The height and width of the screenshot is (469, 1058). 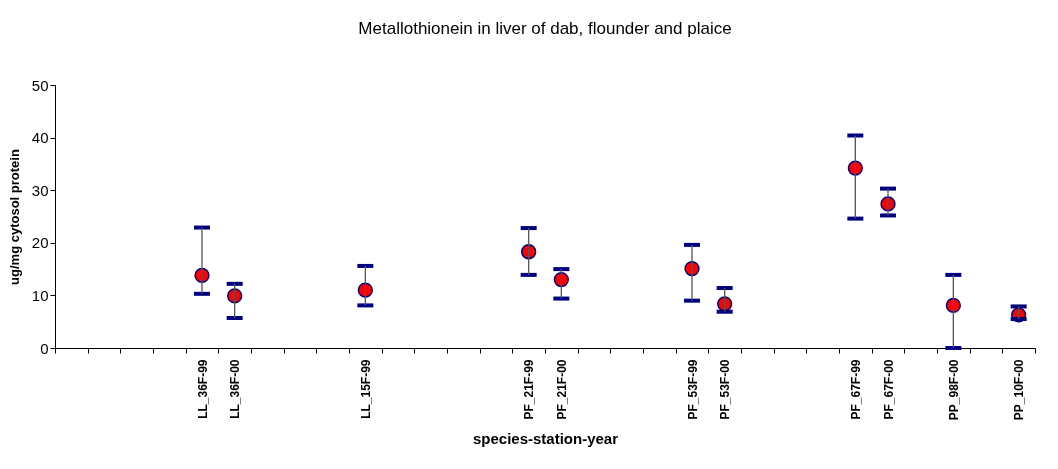 I want to click on y-tick-label: 10, so click(x=40, y=295).